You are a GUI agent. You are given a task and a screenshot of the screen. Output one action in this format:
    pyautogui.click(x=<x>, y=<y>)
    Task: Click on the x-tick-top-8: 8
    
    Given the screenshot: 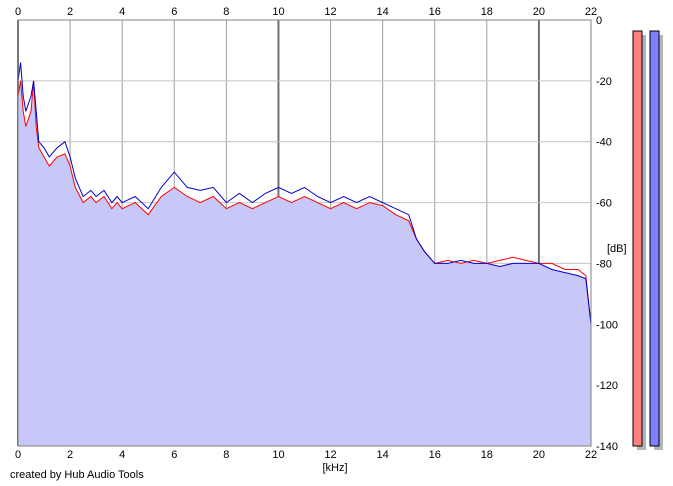 What is the action you would take?
    pyautogui.click(x=226, y=12)
    